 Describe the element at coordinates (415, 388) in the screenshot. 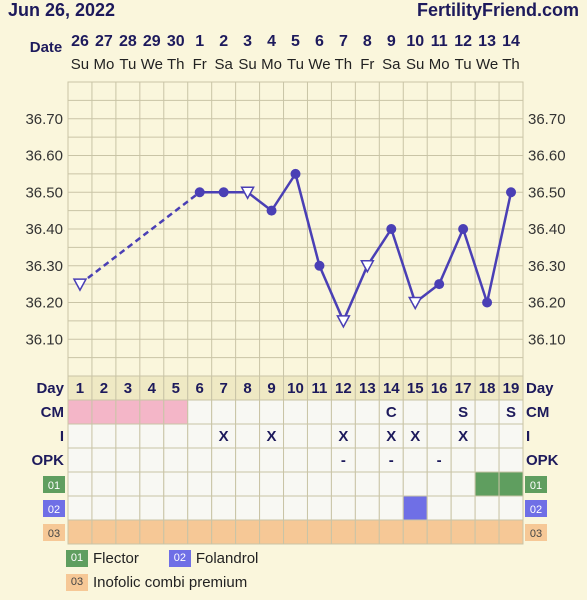

I see `cycle-day-label: 15` at that location.